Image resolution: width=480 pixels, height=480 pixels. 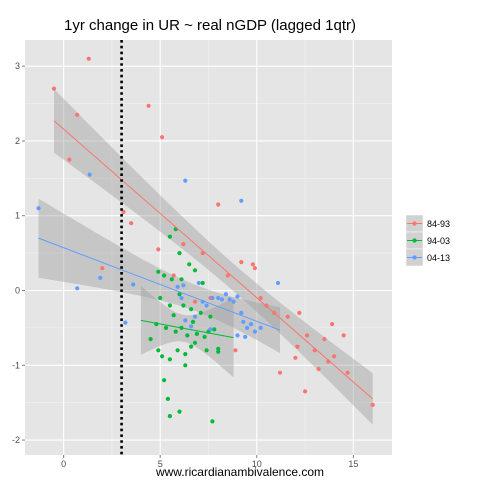 I want to click on y-tick-label: 3, so click(x=17, y=66).